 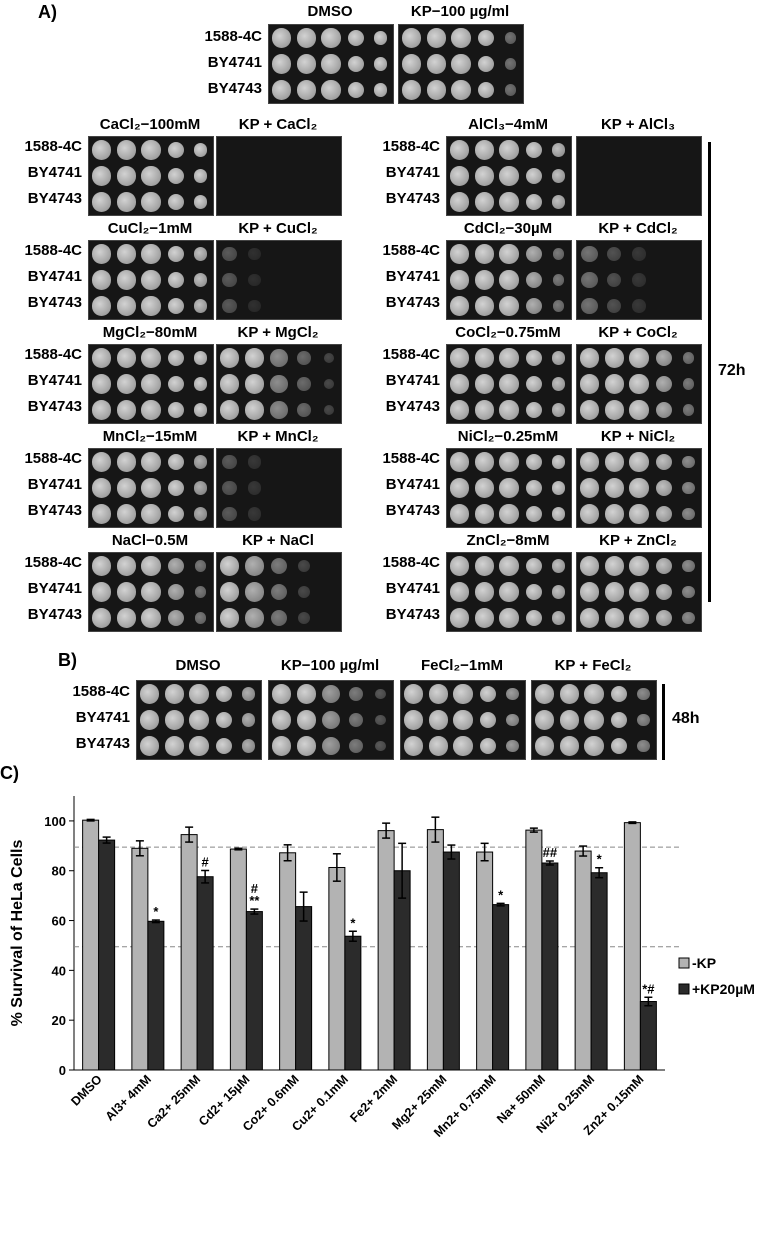 I want to click on condition-header: CoCl₂−0.75mM, so click(x=508, y=332).